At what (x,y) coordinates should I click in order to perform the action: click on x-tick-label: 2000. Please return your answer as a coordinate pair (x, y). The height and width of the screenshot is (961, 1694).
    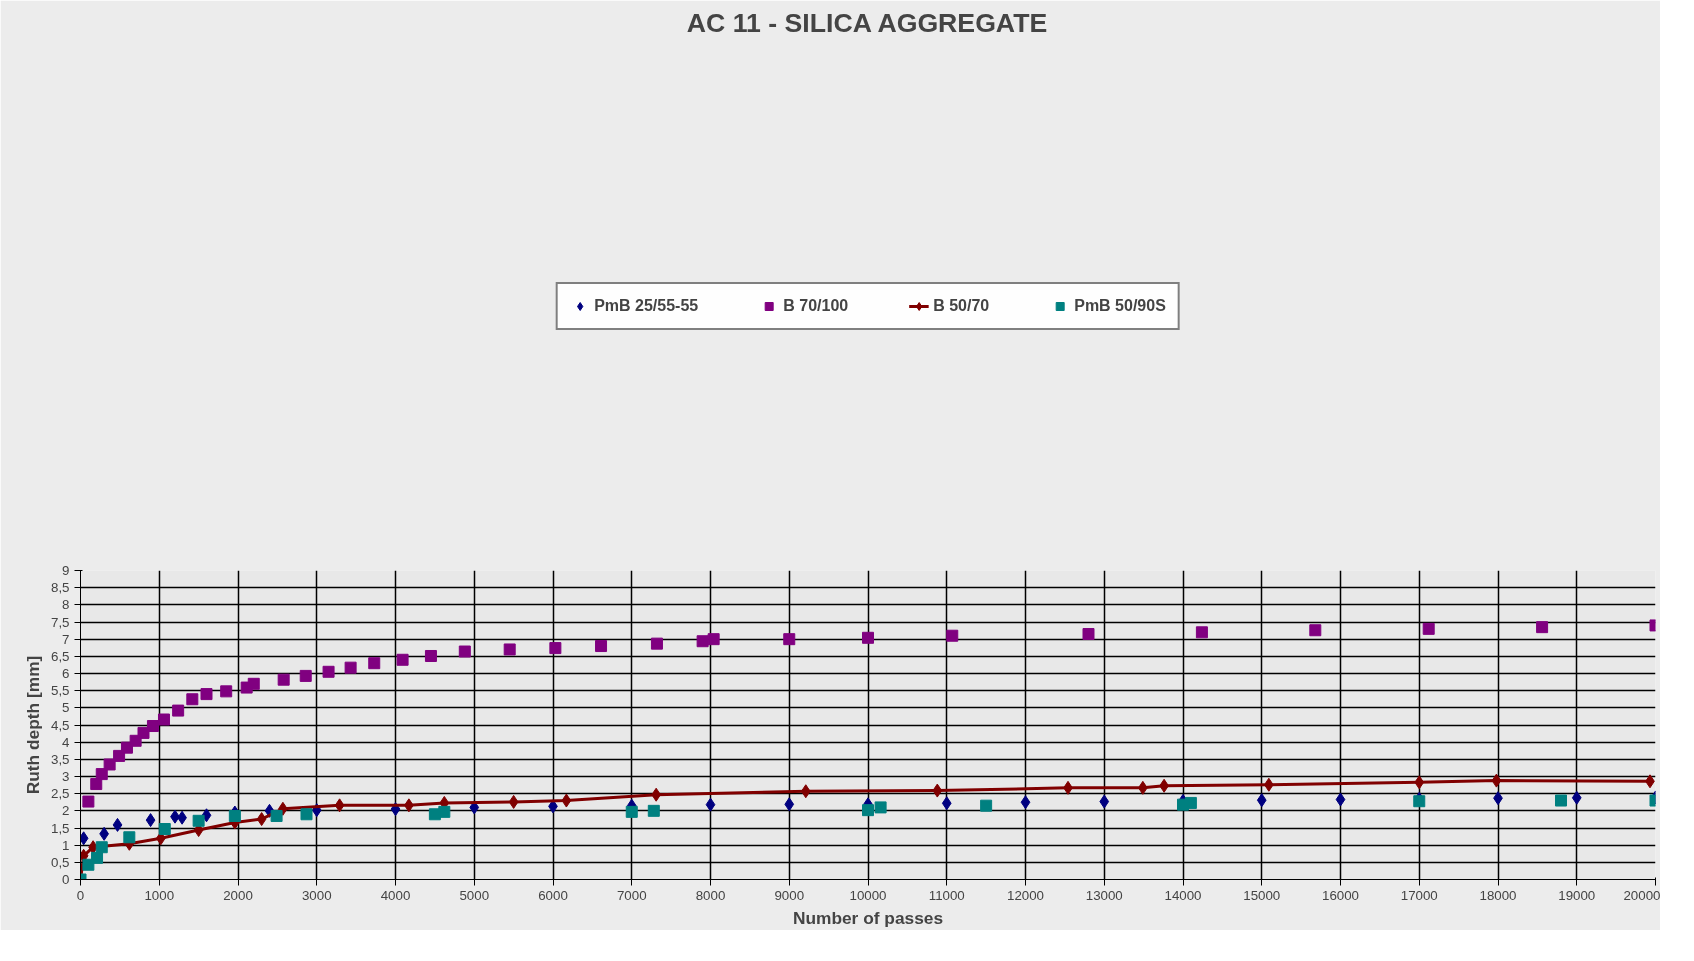
    Looking at the image, I should click on (238, 895).